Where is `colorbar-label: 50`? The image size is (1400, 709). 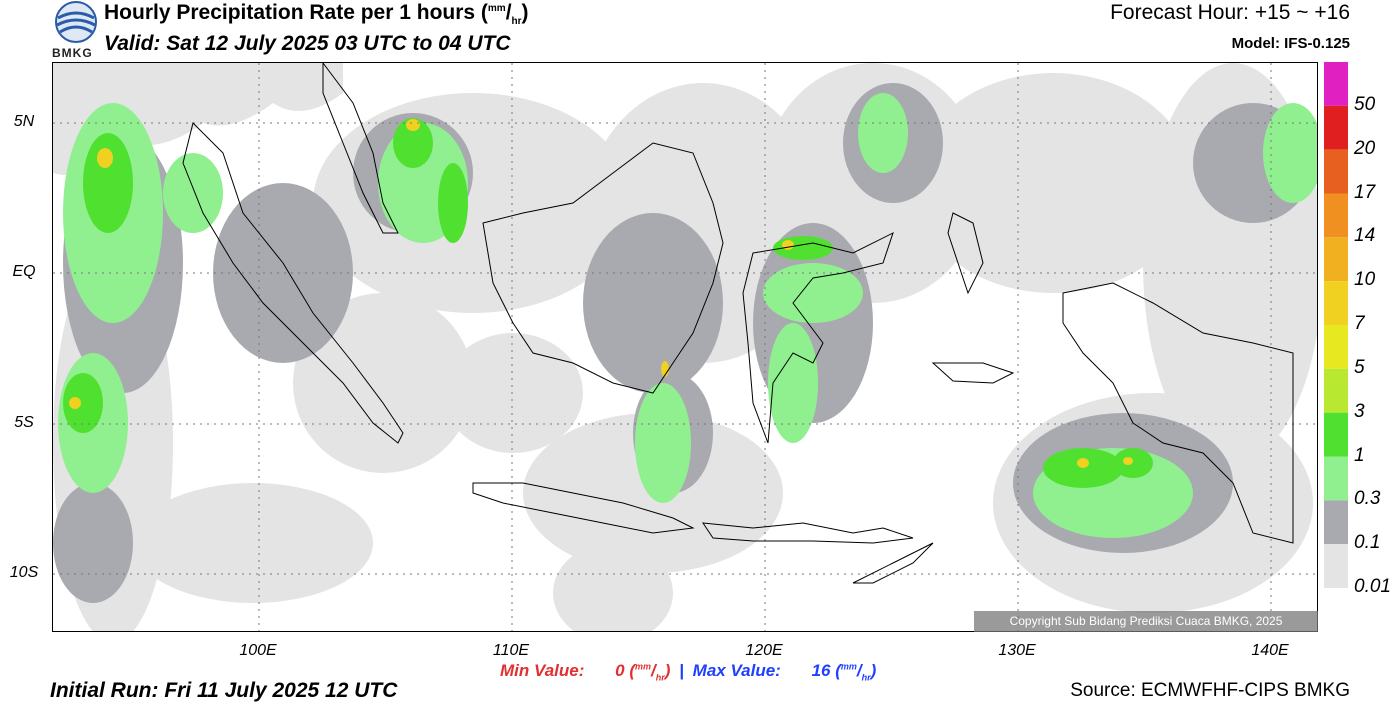 colorbar-label: 50 is located at coordinates (1365, 104).